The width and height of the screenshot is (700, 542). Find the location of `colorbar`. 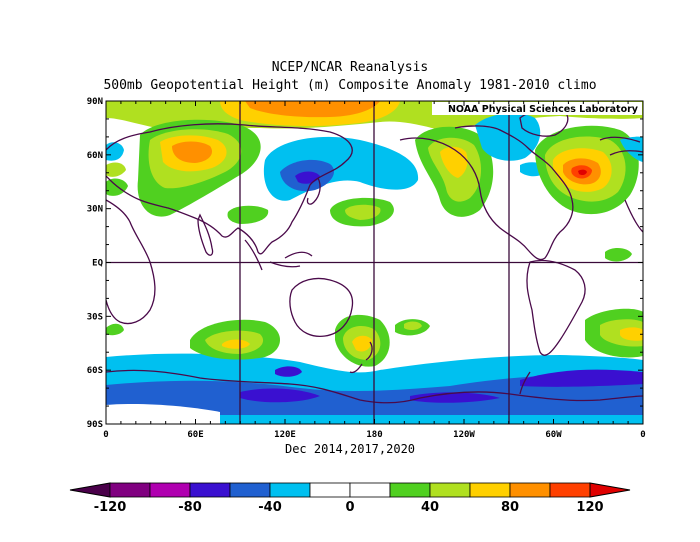

colorbar is located at coordinates (350, 490).